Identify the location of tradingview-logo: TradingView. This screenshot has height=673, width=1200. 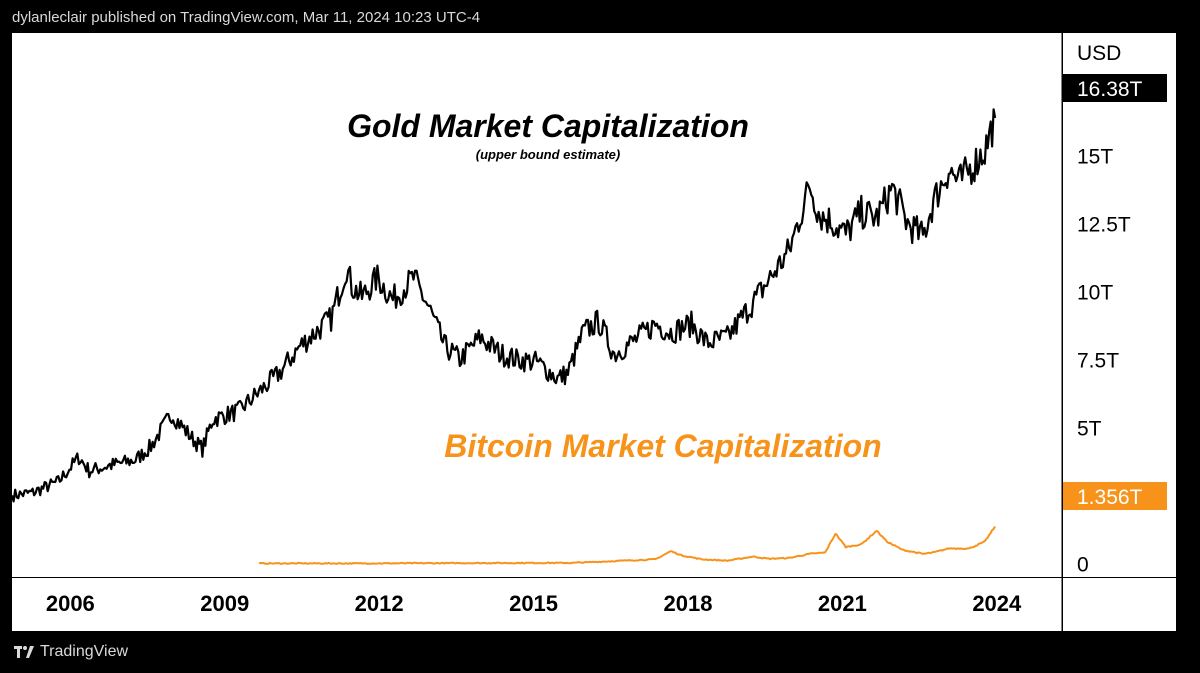
(71, 652).